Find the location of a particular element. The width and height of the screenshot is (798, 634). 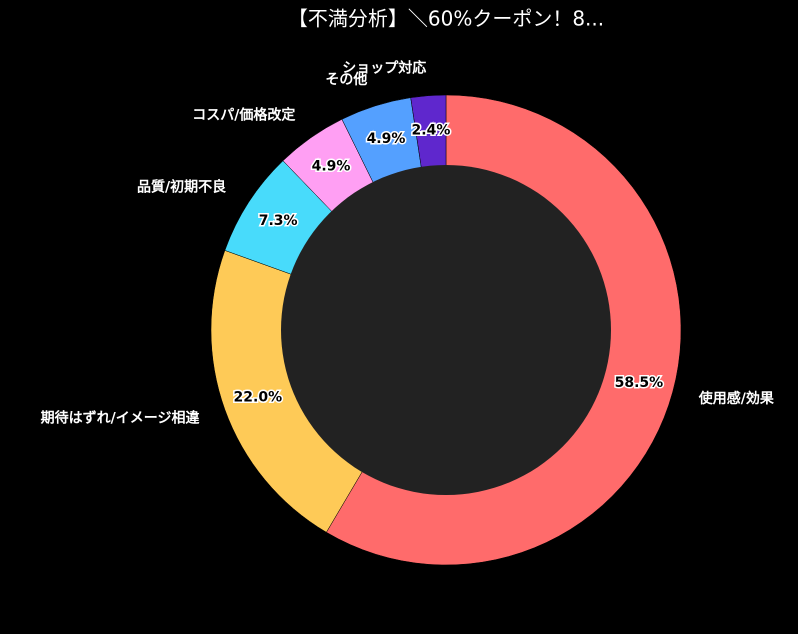

value-label: 58.5% is located at coordinates (639, 383).